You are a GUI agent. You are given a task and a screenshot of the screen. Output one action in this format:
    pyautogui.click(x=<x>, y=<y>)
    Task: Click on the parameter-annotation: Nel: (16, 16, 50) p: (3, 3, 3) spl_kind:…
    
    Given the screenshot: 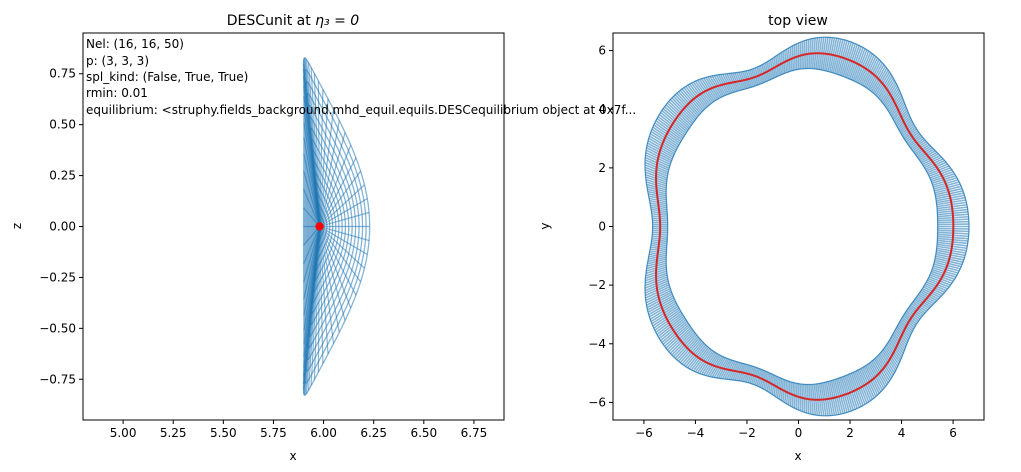 What is the action you would take?
    pyautogui.click(x=167, y=68)
    